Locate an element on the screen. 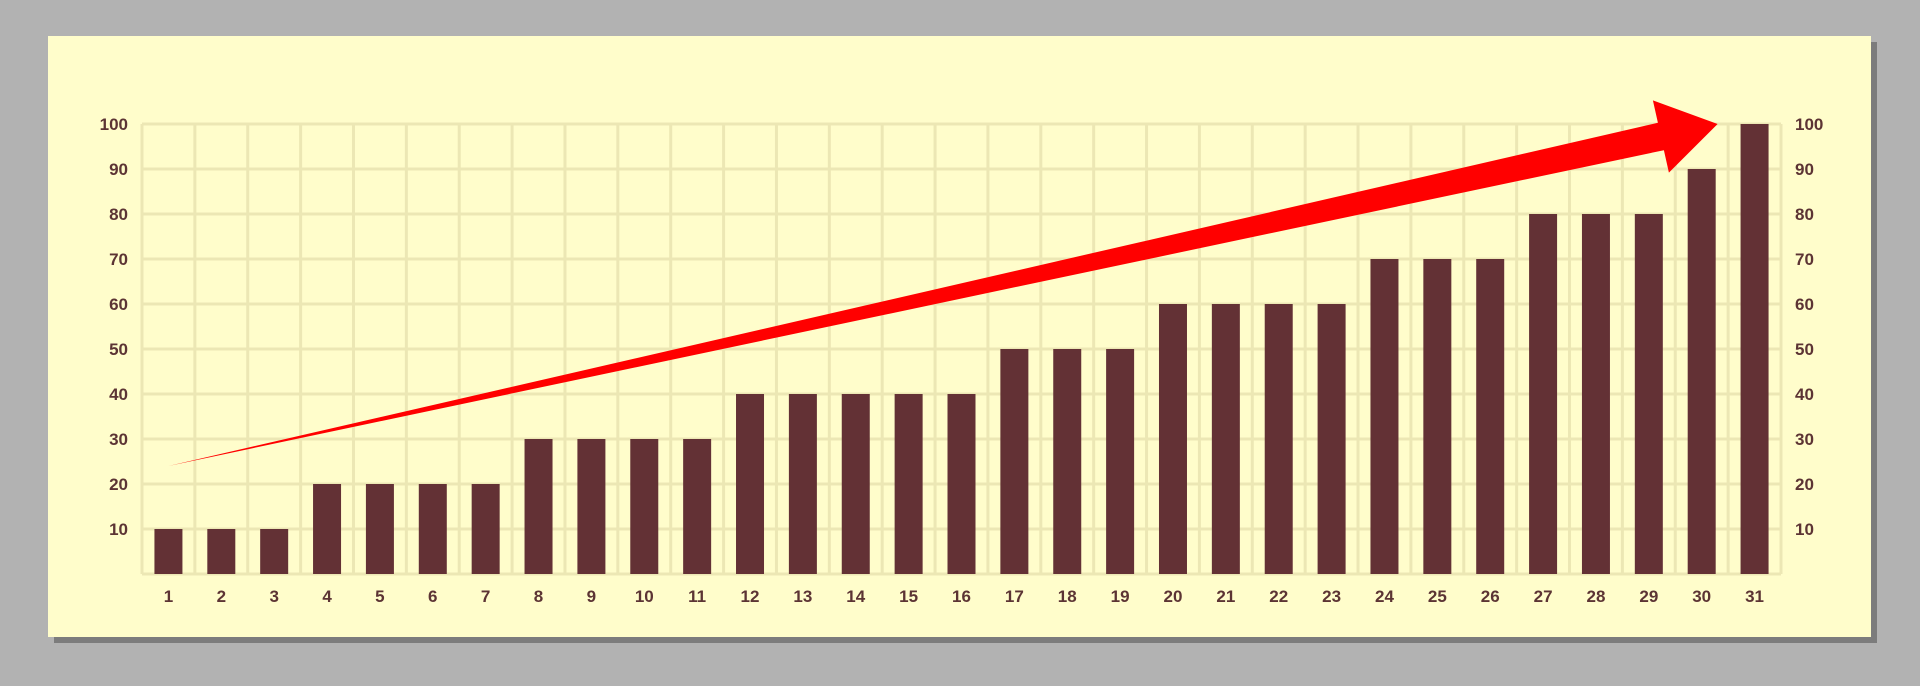  x-tick-label: 22 is located at coordinates (1278, 596).